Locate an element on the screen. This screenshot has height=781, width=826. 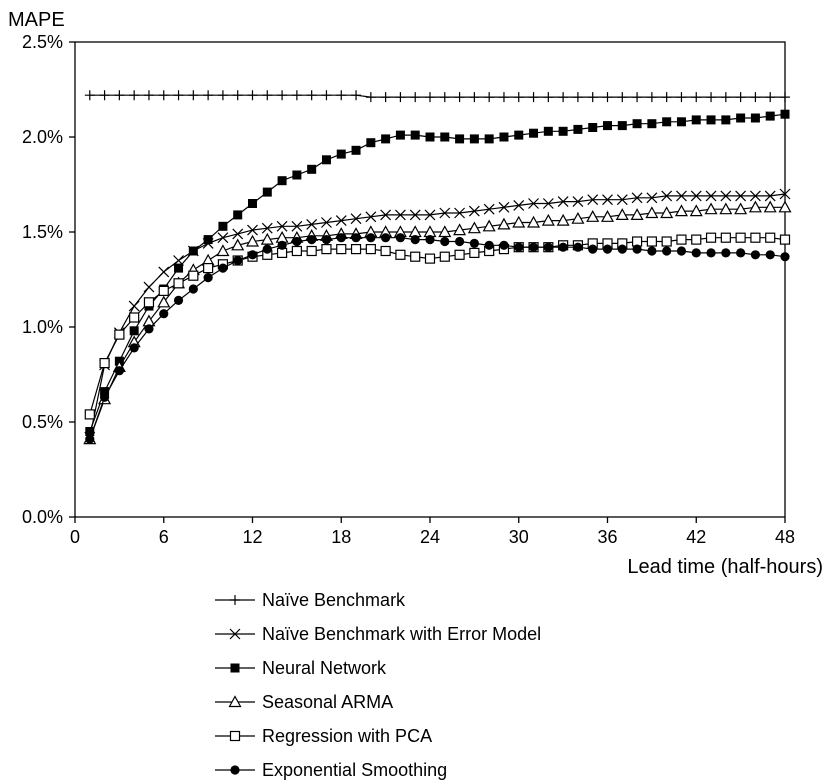
y-tick-label: 0.0% is located at coordinates (42, 517).